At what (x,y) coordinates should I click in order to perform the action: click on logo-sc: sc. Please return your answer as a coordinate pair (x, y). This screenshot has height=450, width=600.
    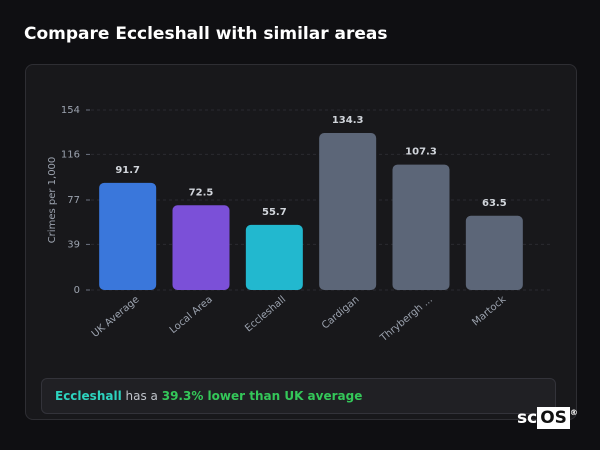
    Looking at the image, I should click on (527, 418).